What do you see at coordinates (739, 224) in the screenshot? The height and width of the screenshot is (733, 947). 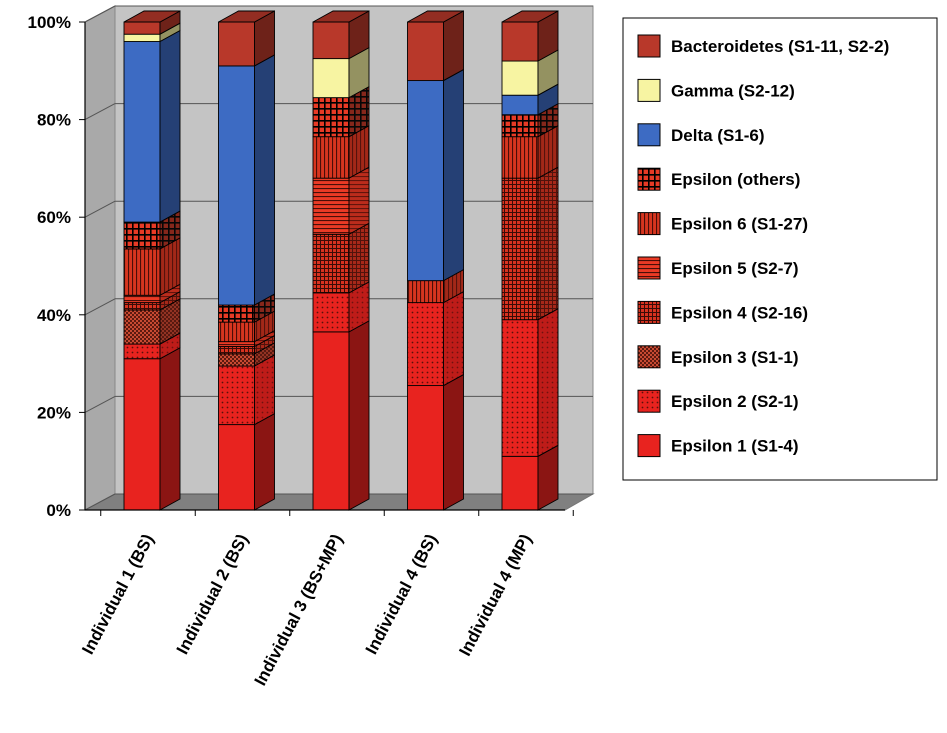 I see `legend-label: Epsilon 6 (S1-27)` at bounding box center [739, 224].